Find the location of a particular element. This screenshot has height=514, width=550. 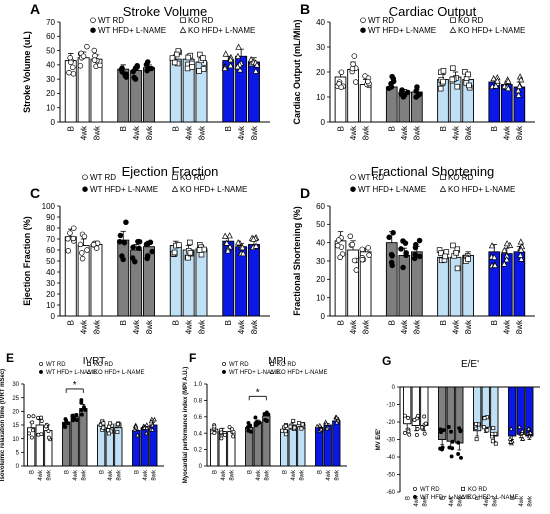

y-tick-label: 1.0 is located at coordinates (198, 385).